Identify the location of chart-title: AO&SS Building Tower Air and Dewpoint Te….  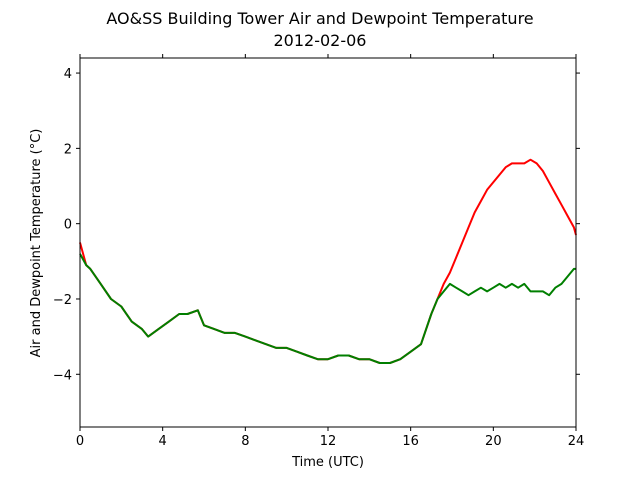
(319, 18).